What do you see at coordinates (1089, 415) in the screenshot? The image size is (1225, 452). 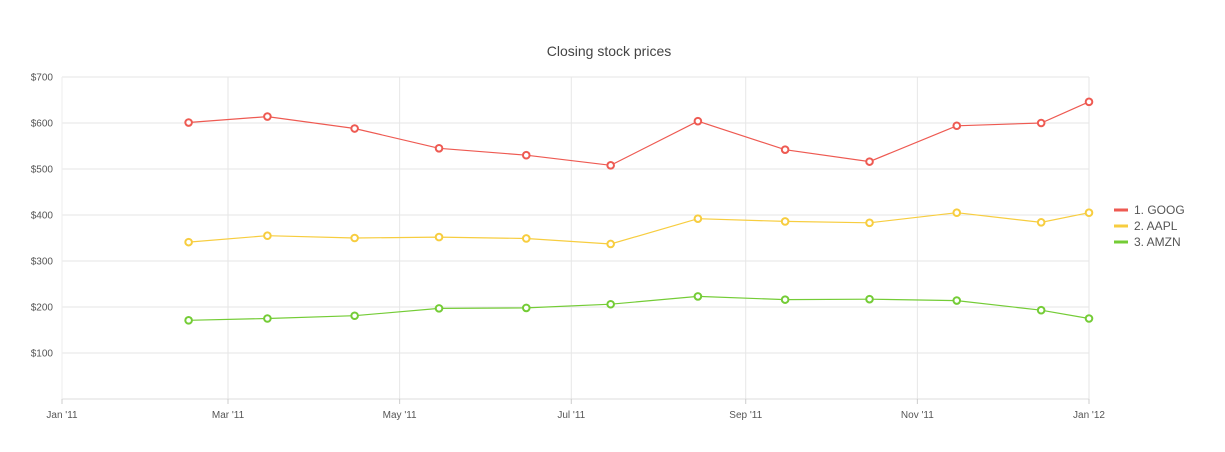 I see `x-tick-label: Jan '12` at bounding box center [1089, 415].